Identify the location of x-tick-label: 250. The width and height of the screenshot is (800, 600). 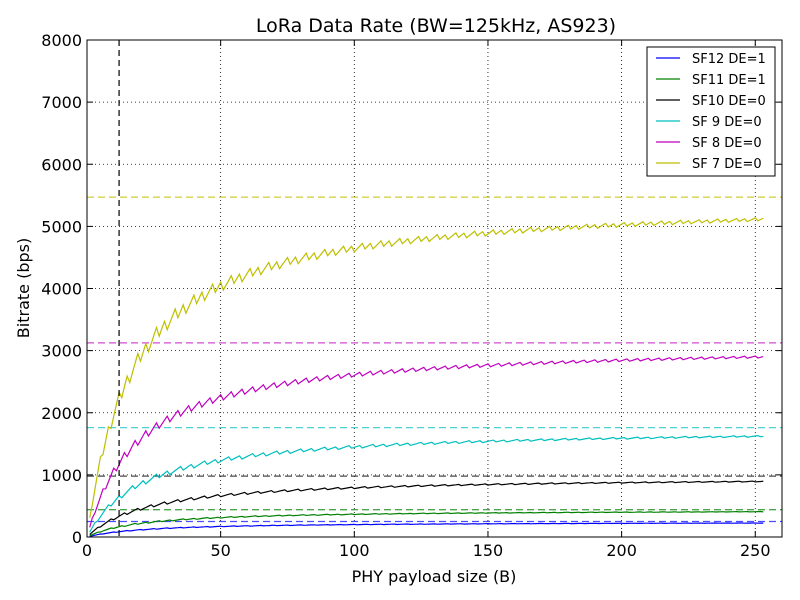
(755, 550).